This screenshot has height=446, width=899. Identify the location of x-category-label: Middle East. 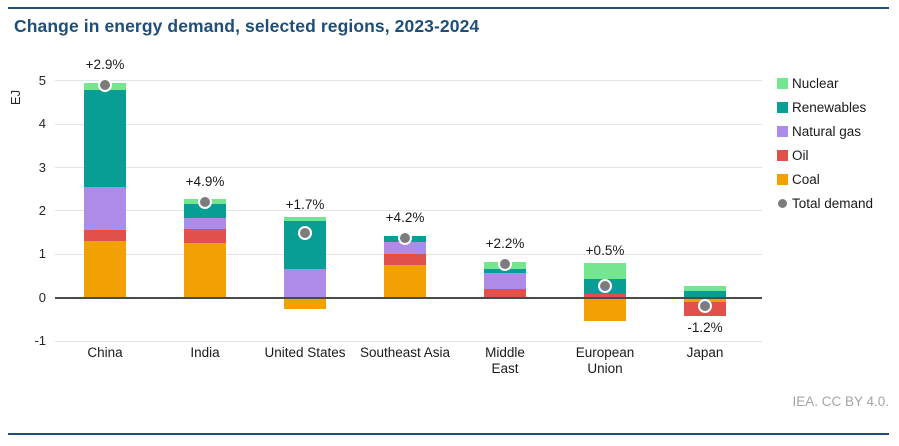
(505, 361).